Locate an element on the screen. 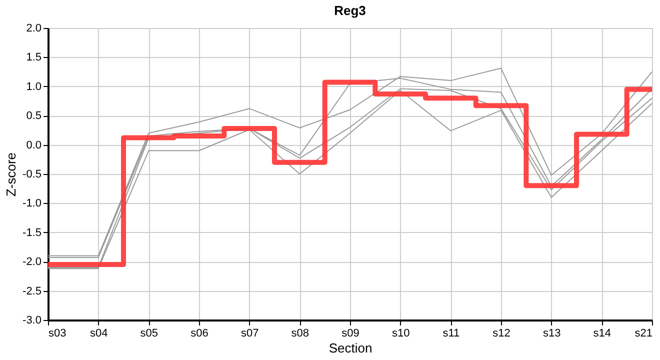  x-tick-label: s10 is located at coordinates (401, 334).